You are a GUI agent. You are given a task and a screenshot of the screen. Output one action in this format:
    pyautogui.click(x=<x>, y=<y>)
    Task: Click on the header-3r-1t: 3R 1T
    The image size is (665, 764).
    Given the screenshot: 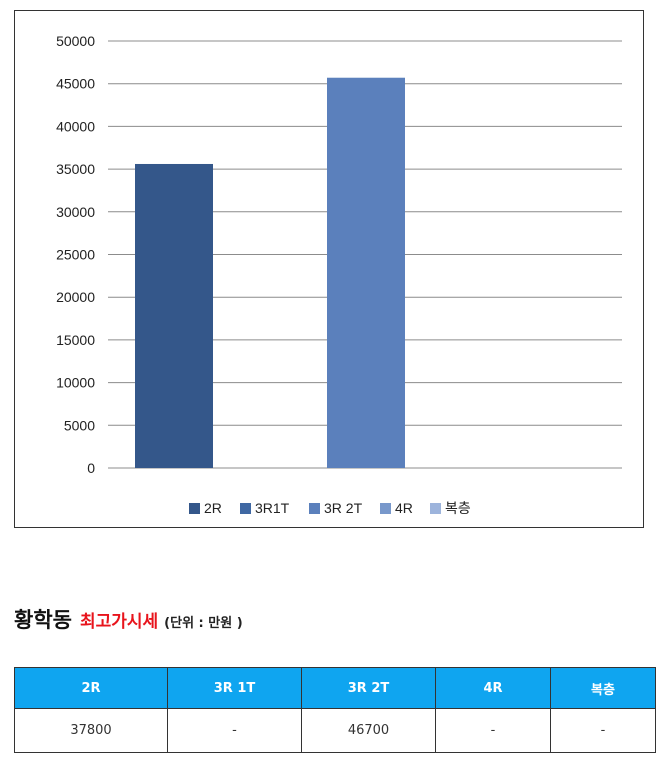 What is the action you would take?
    pyautogui.click(x=234, y=688)
    